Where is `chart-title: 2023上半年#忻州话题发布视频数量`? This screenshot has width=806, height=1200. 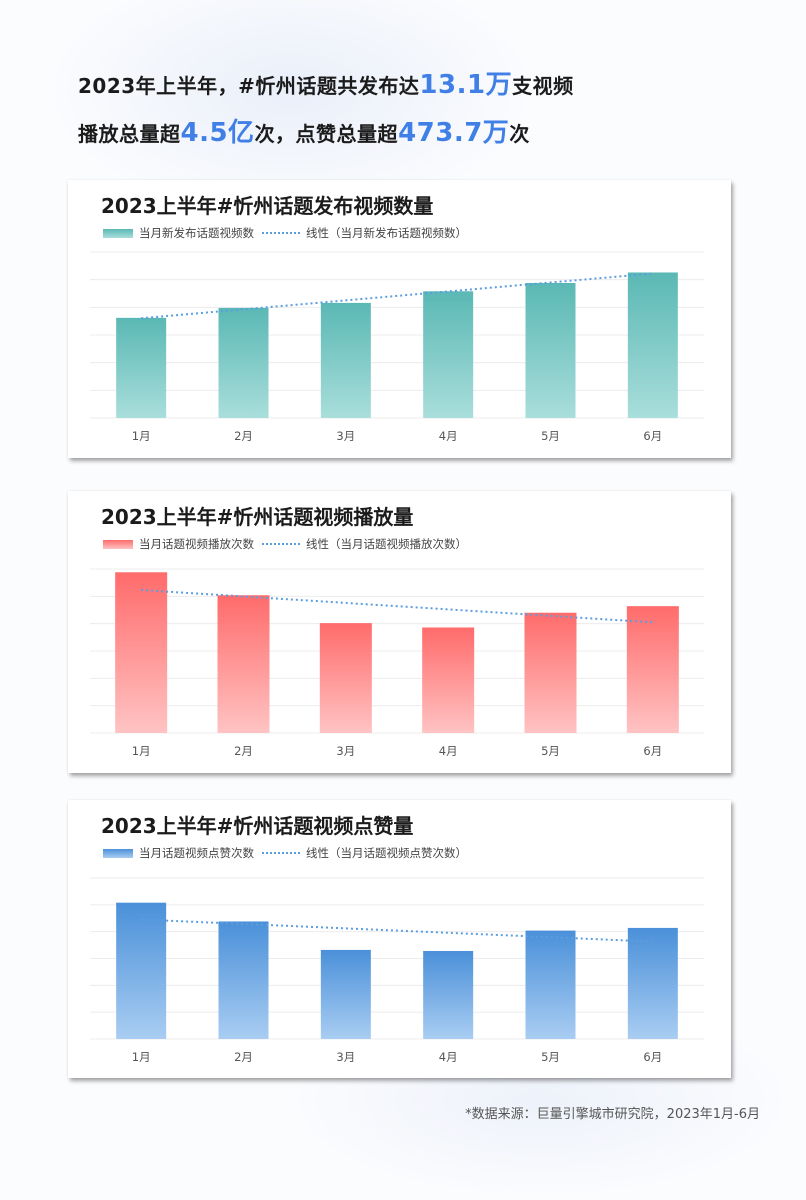
chart-title: 2023上半年#忻州话题发布视频数量 is located at coordinates (267, 206).